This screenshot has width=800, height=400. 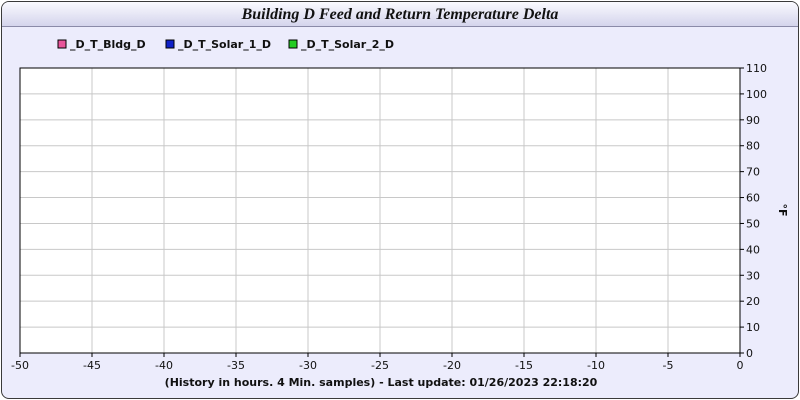 I want to click on x-axis: -50 -45 -40 -35 -30 -25 -20 -15 -10 -5 0, so click(x=377, y=362).